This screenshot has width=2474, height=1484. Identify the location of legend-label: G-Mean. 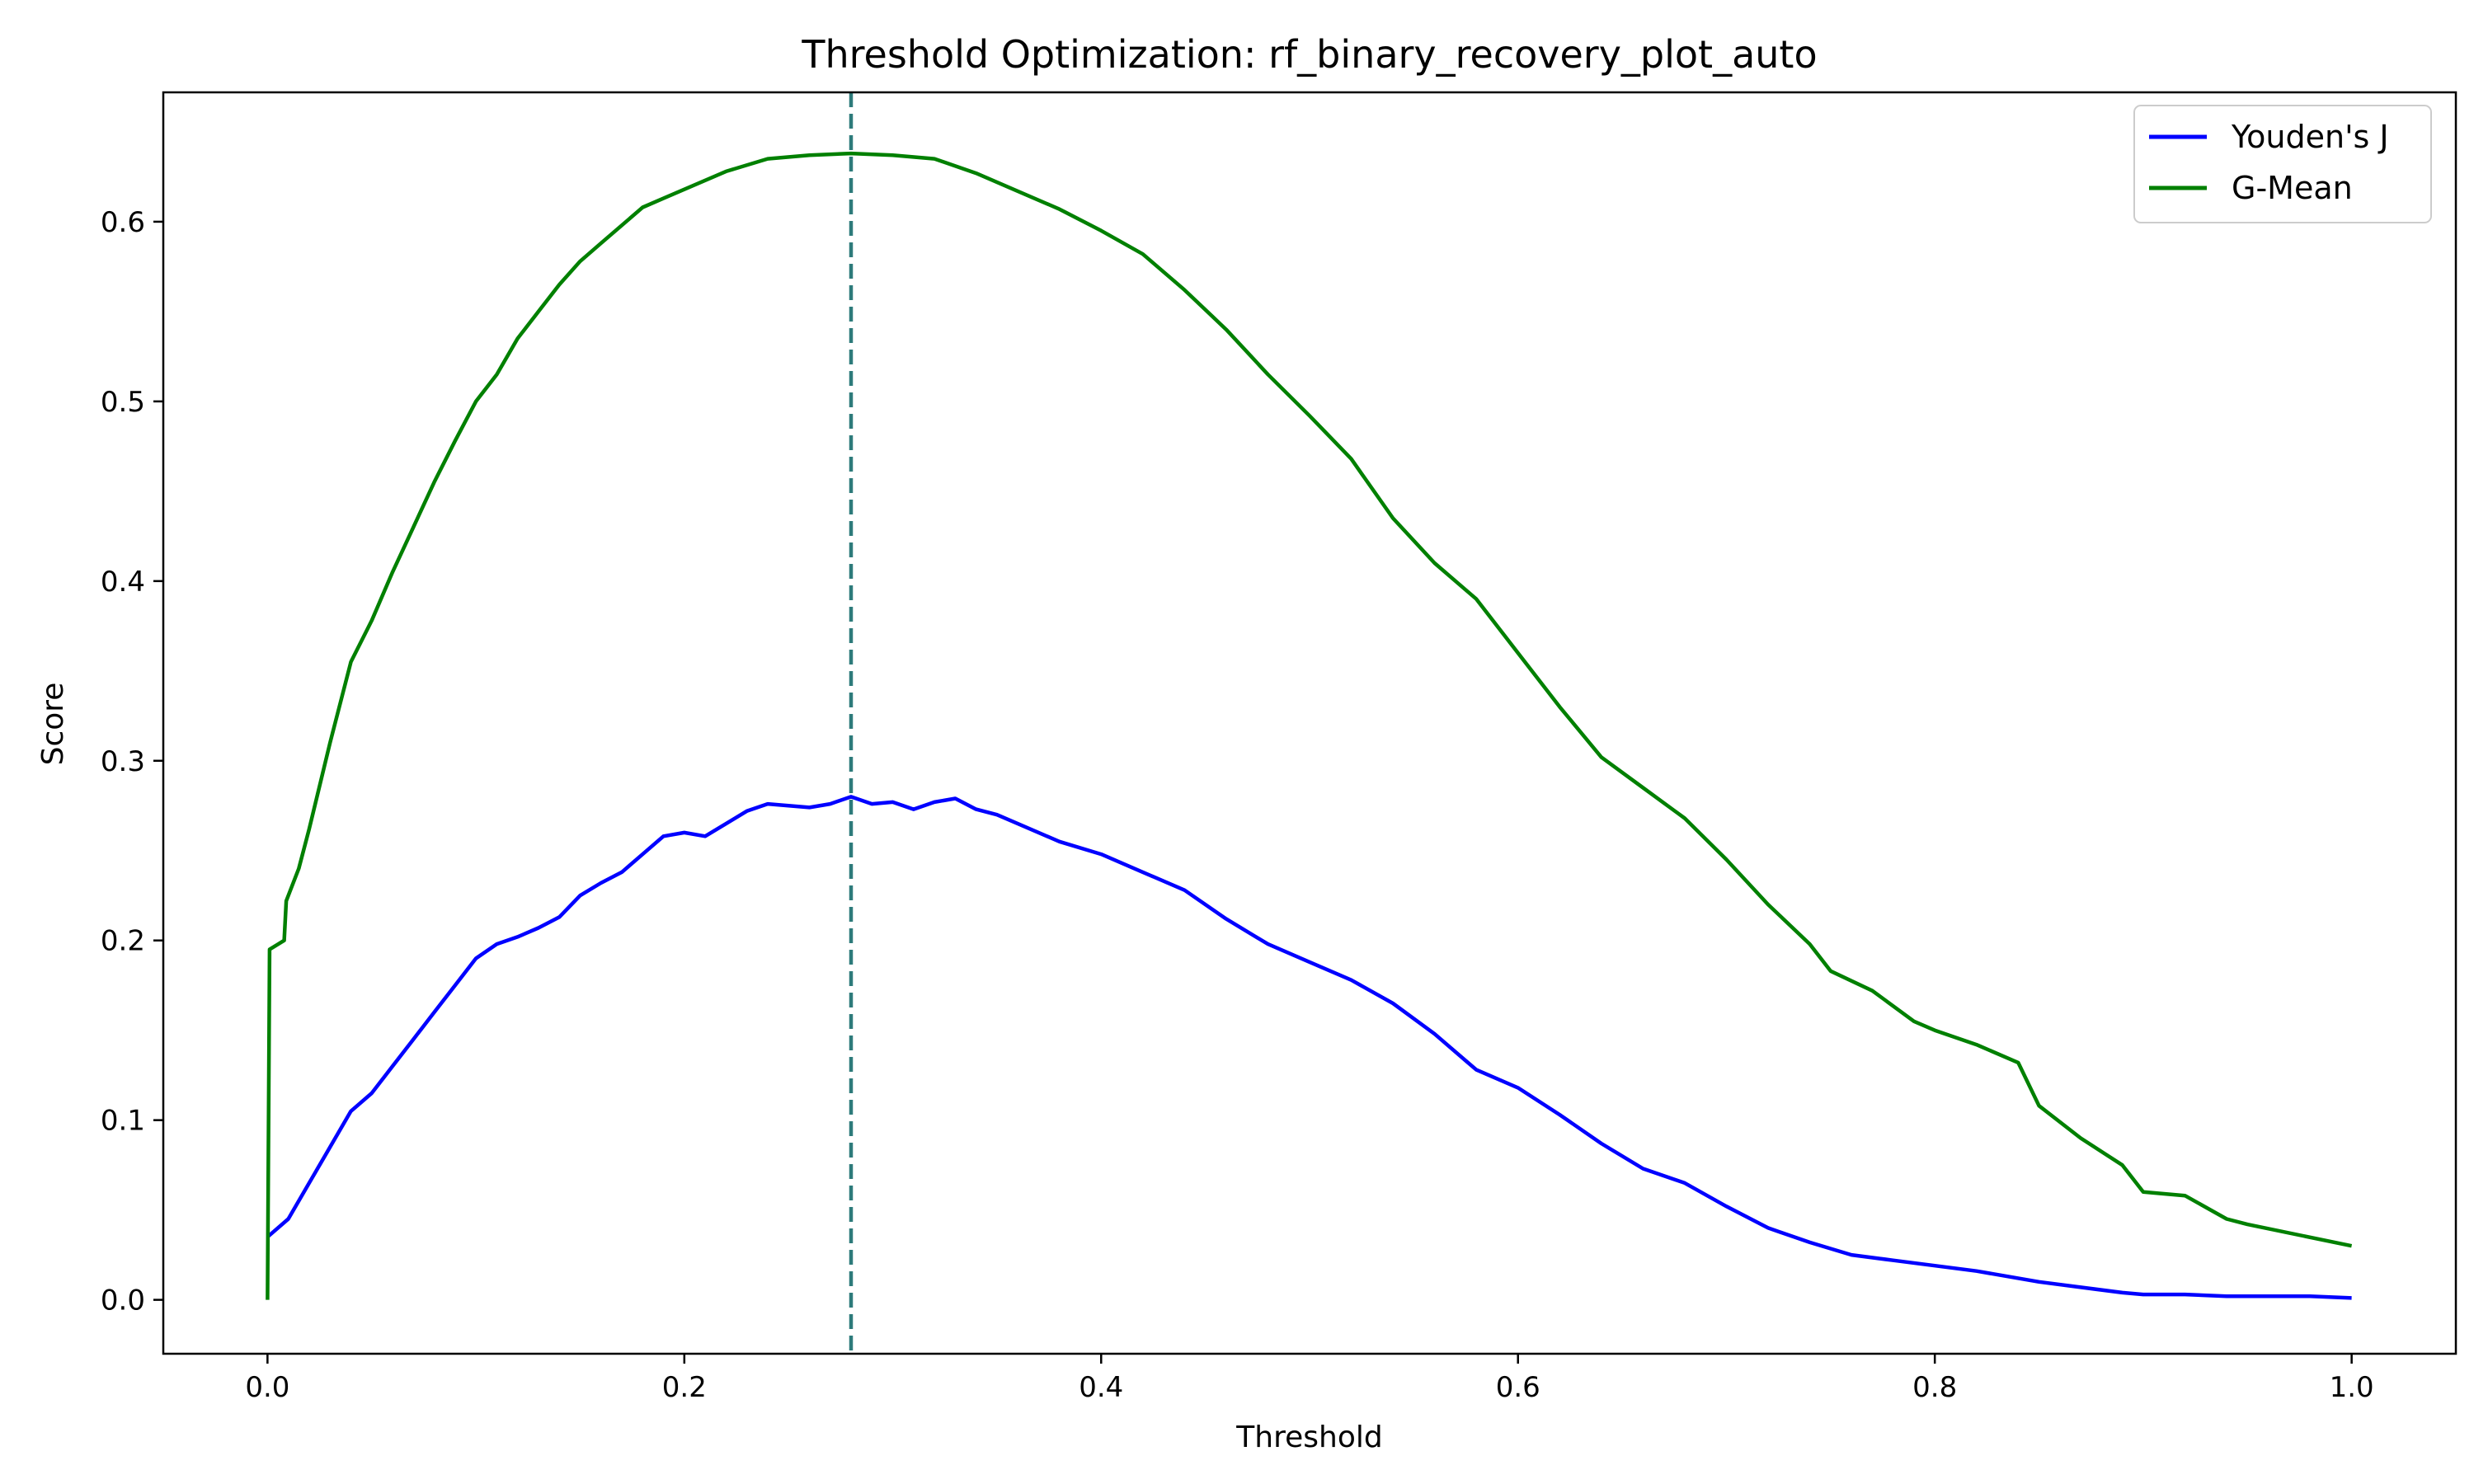
(2292, 188).